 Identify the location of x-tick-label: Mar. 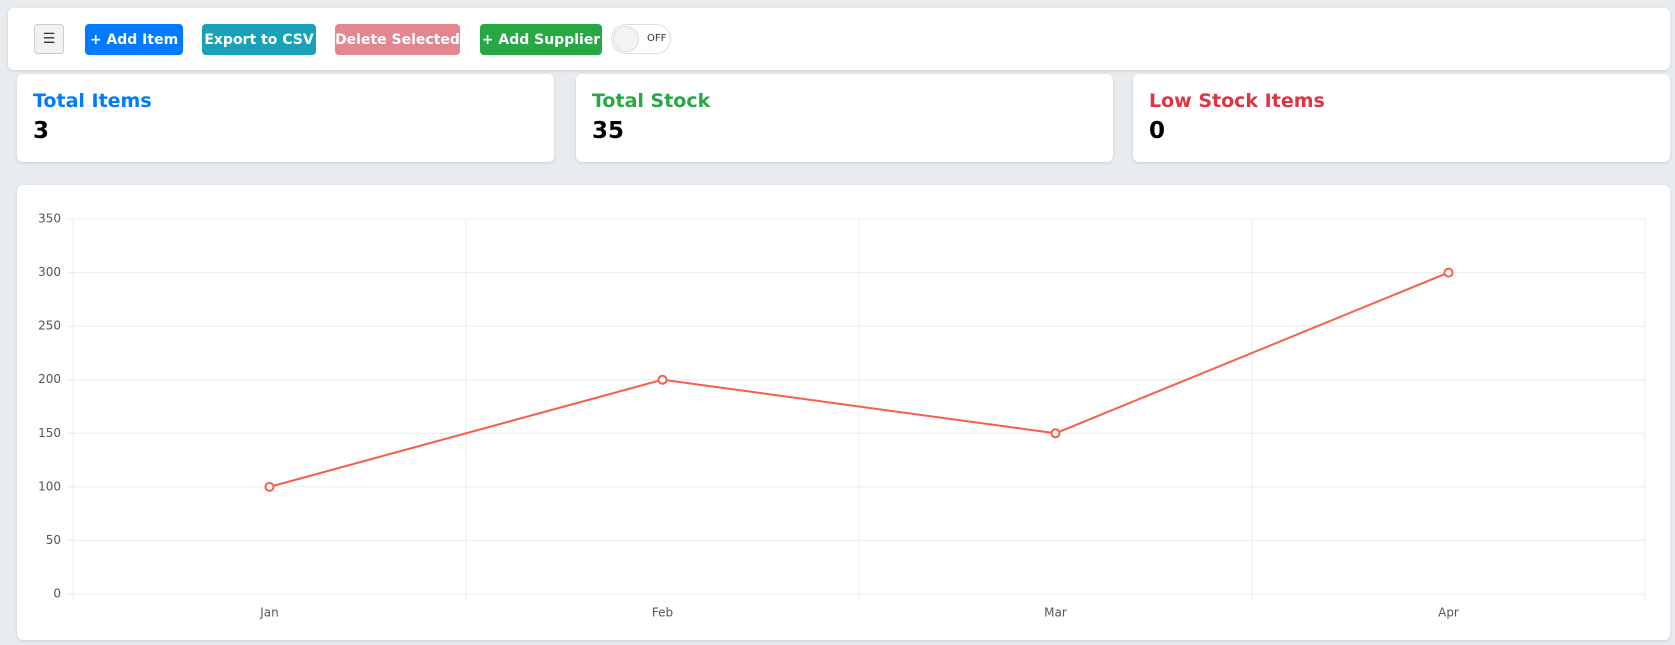
(1055, 613).